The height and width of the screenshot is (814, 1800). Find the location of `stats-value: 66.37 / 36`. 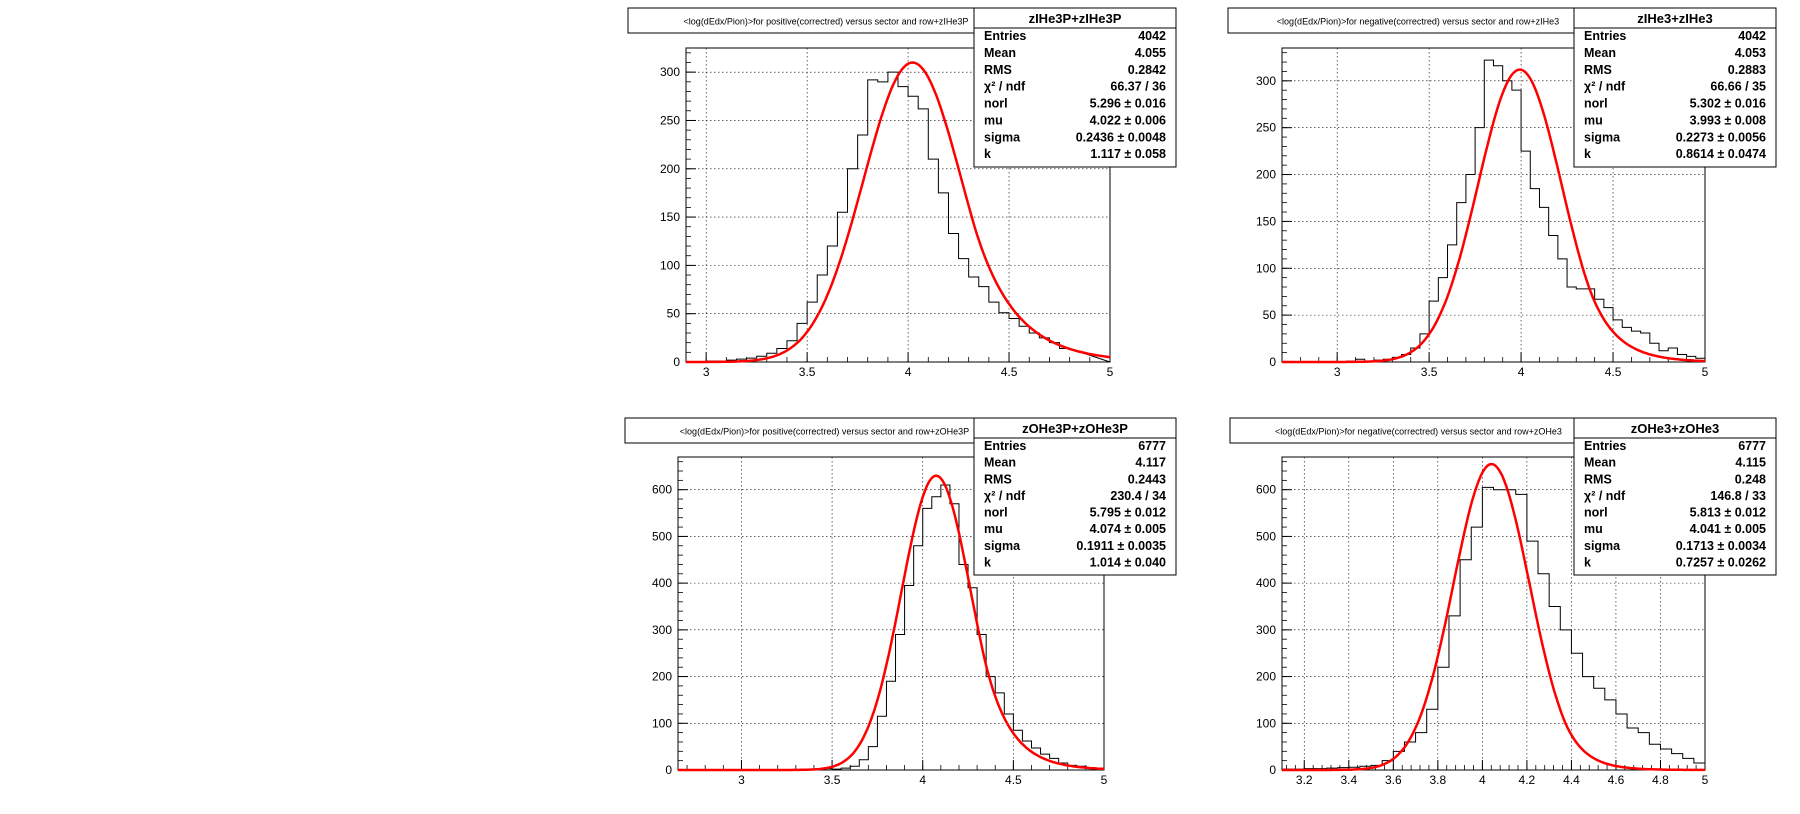

stats-value: 66.37 / 36 is located at coordinates (1138, 87).